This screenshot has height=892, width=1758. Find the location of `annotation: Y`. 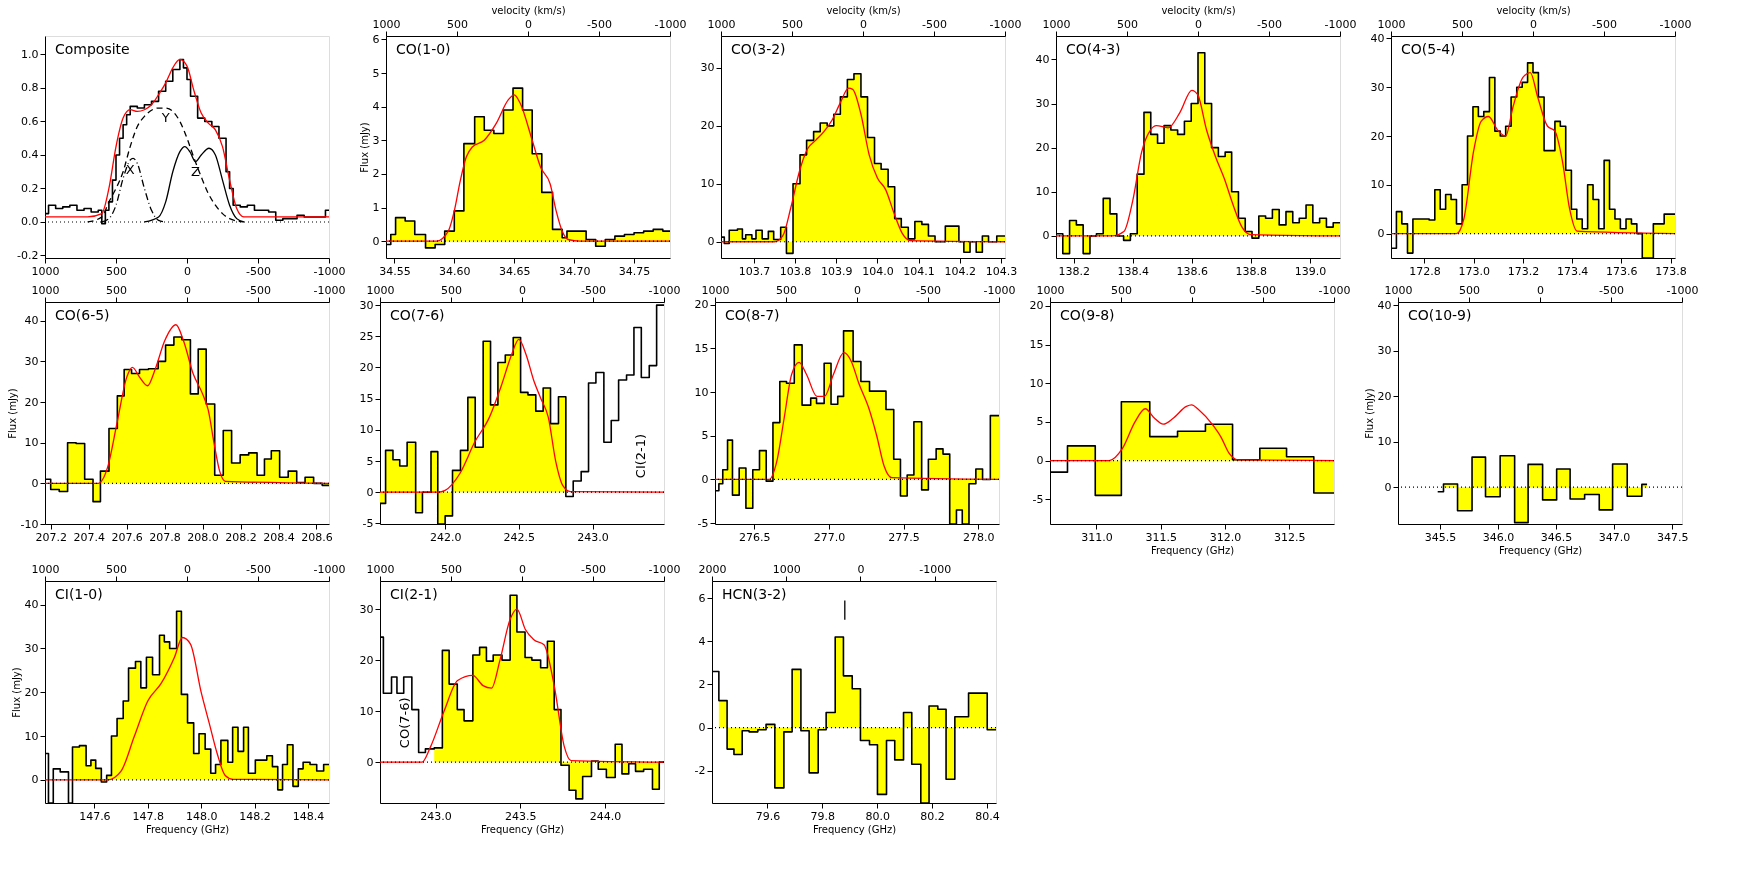

annotation: Y is located at coordinates (165, 118).